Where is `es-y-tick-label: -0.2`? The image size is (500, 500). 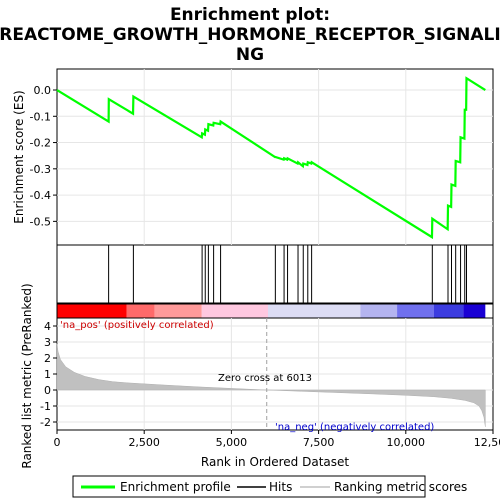
es-y-tick-label: -0.2 is located at coordinates (40, 143).